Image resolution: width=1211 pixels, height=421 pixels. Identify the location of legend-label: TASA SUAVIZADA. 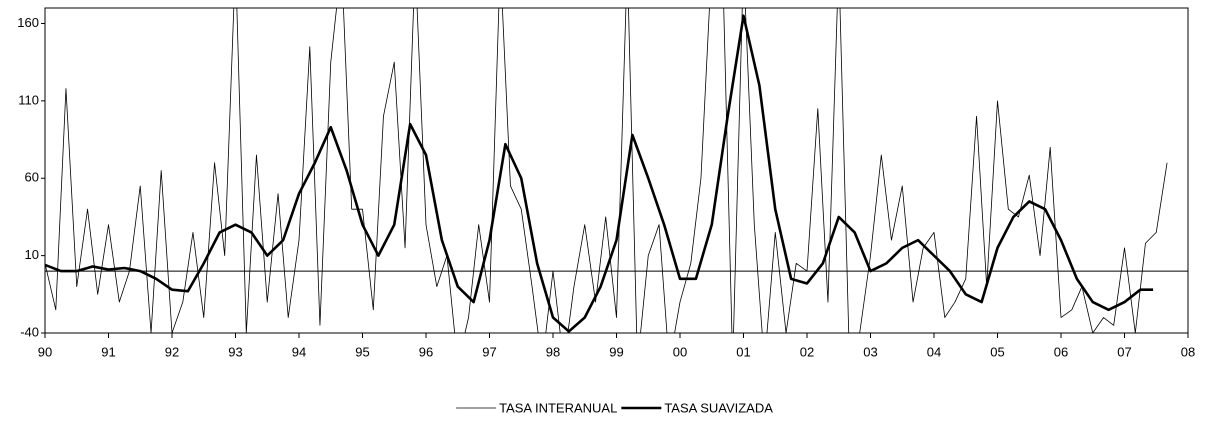
(718, 407).